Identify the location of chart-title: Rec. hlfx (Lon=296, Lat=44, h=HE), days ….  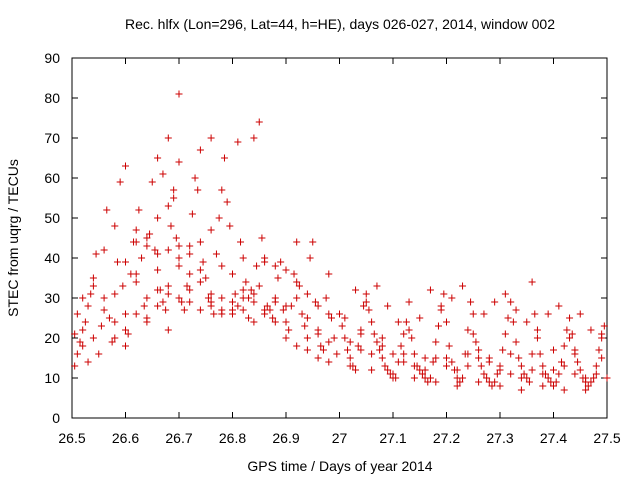
(340, 24).